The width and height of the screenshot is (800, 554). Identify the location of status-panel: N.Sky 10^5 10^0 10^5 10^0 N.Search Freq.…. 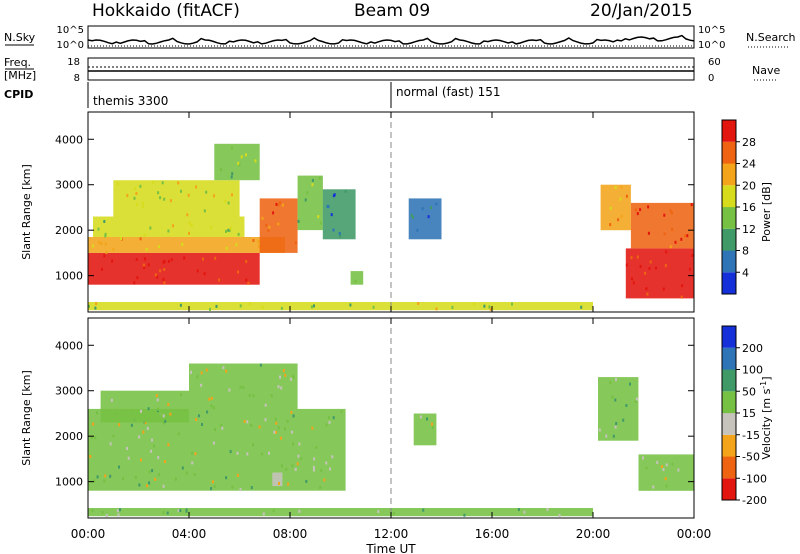
(400, 66).